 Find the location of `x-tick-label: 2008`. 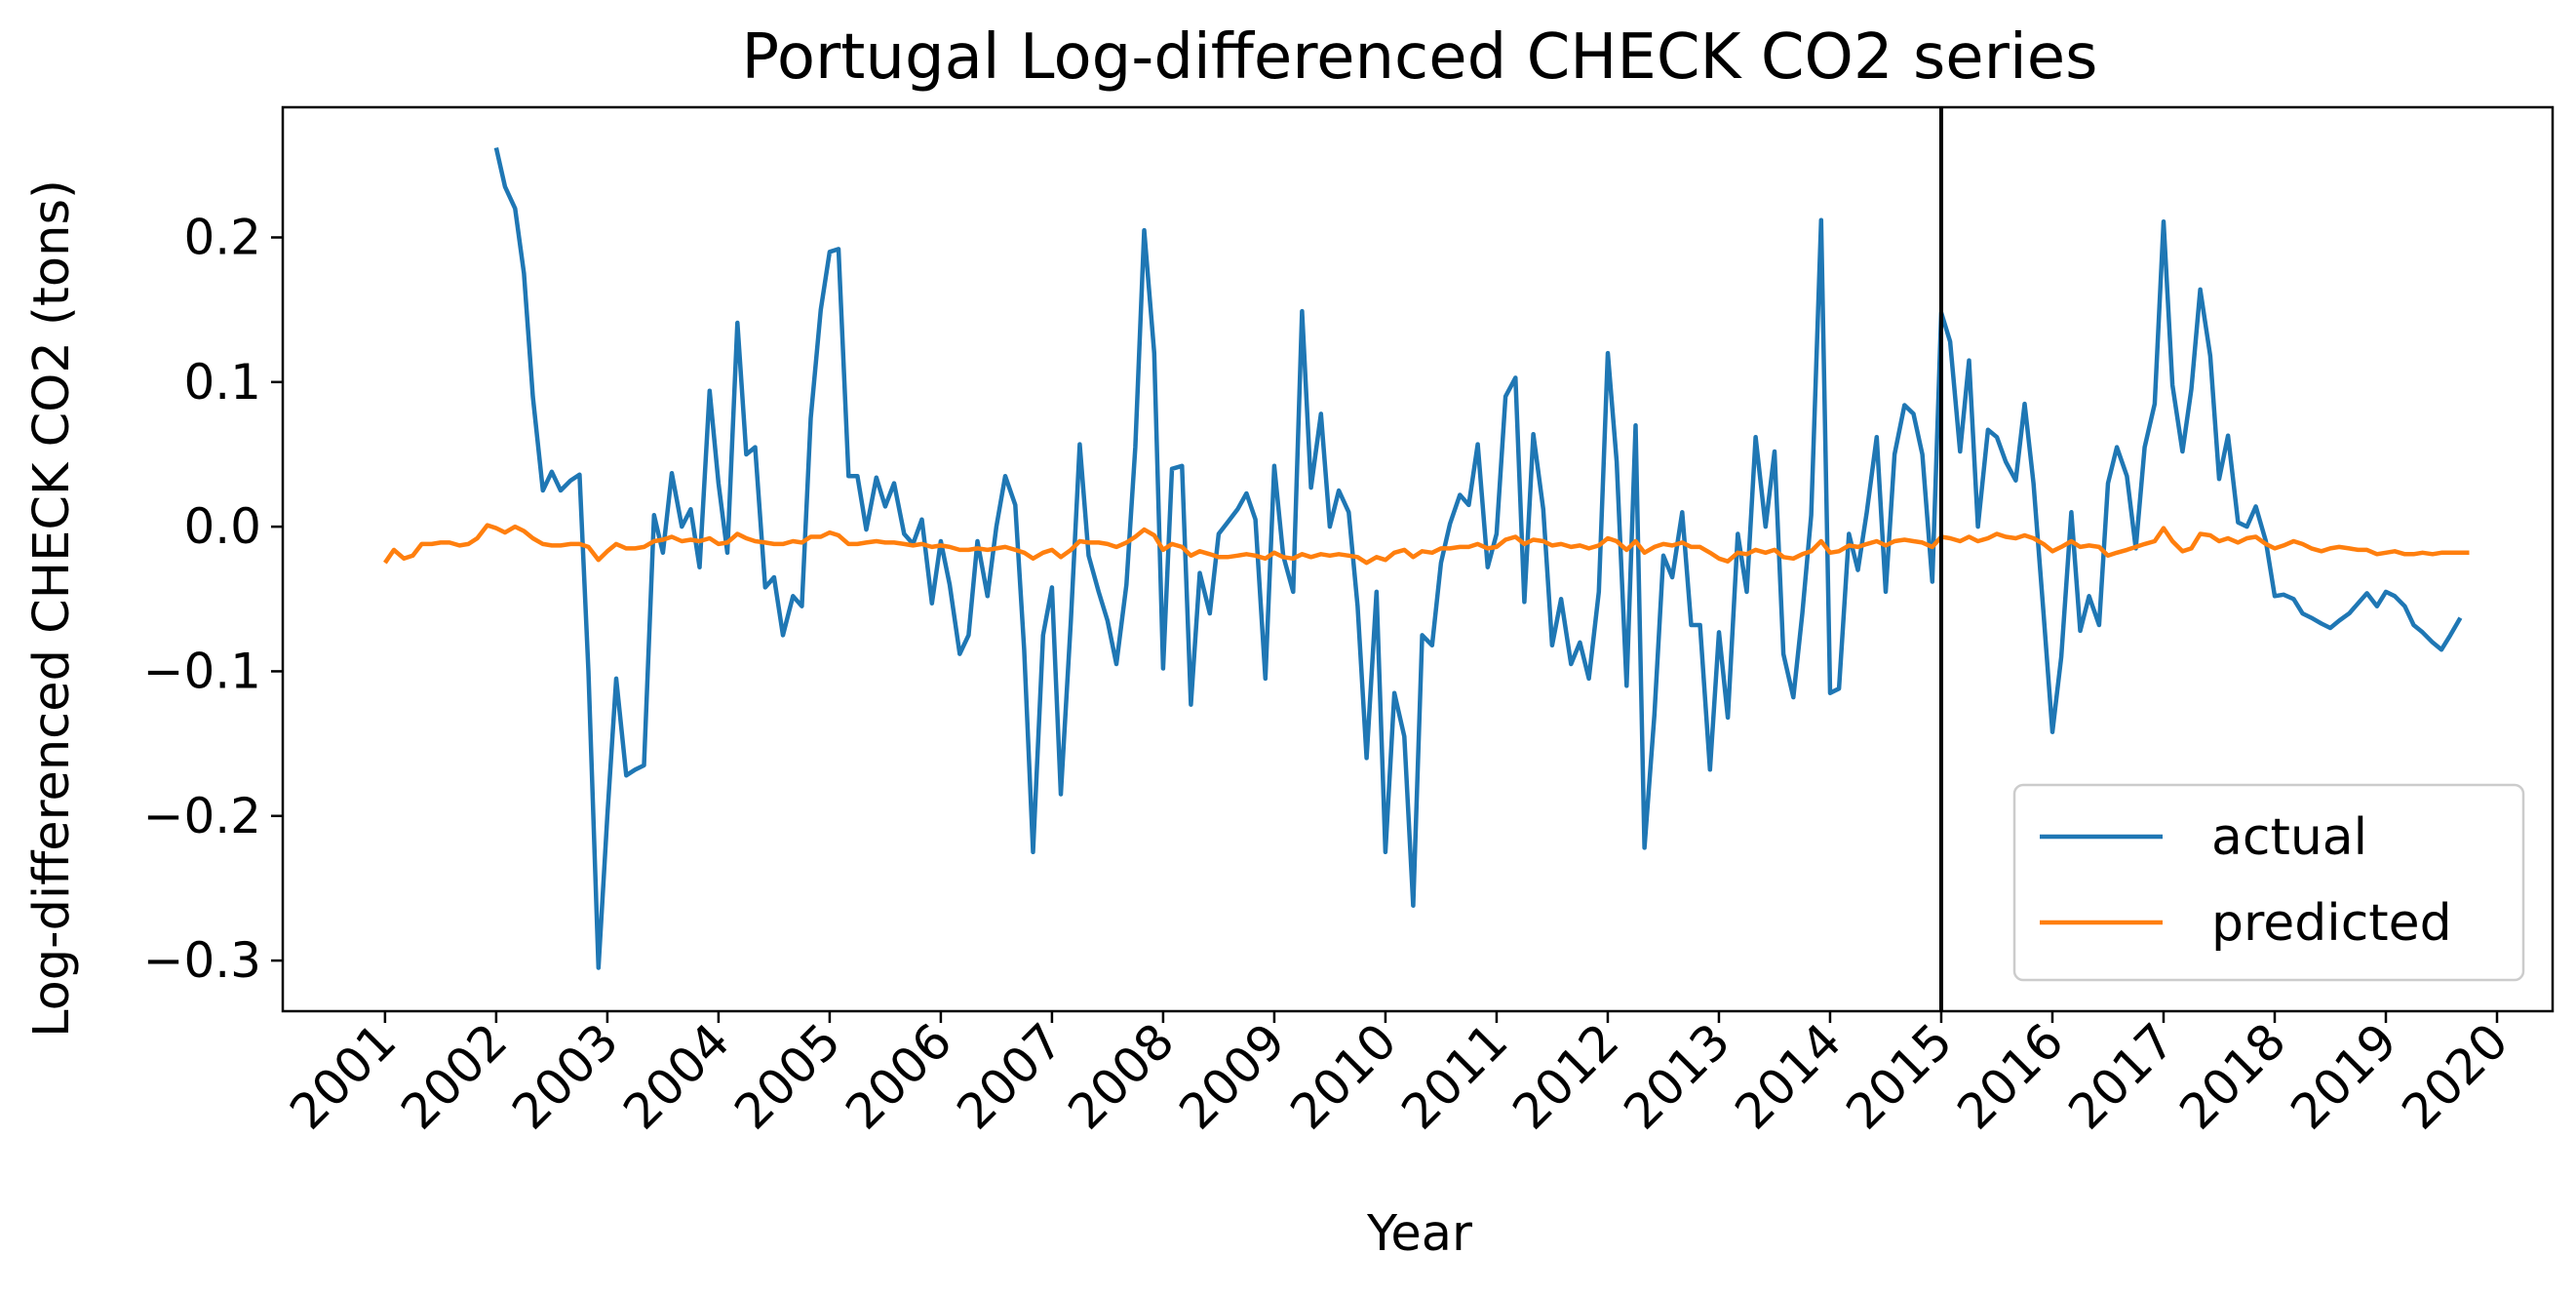

x-tick-label: 2008 is located at coordinates (1121, 1076).